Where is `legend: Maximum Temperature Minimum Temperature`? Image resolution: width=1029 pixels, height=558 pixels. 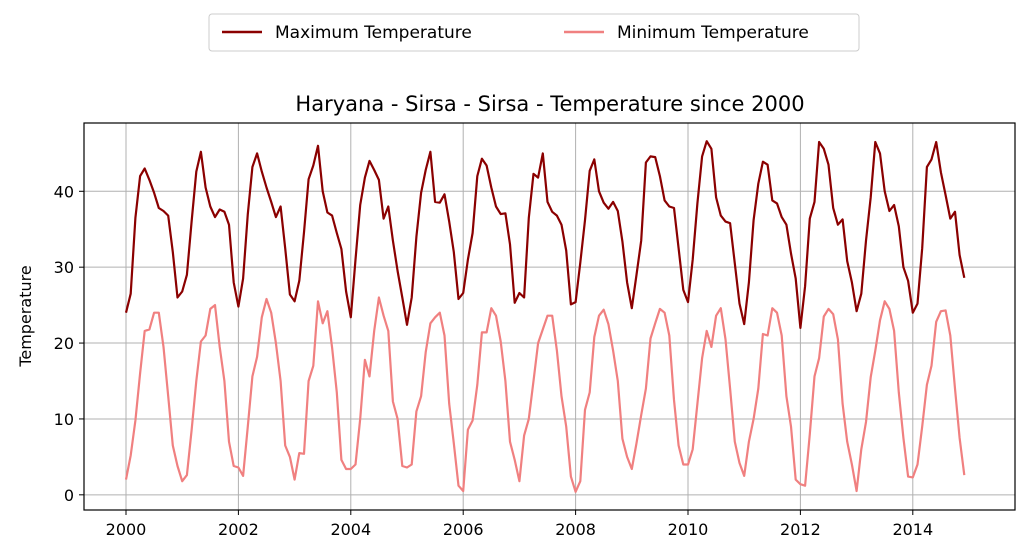
legend: Maximum Temperature Minimum Temperature is located at coordinates (534, 32).